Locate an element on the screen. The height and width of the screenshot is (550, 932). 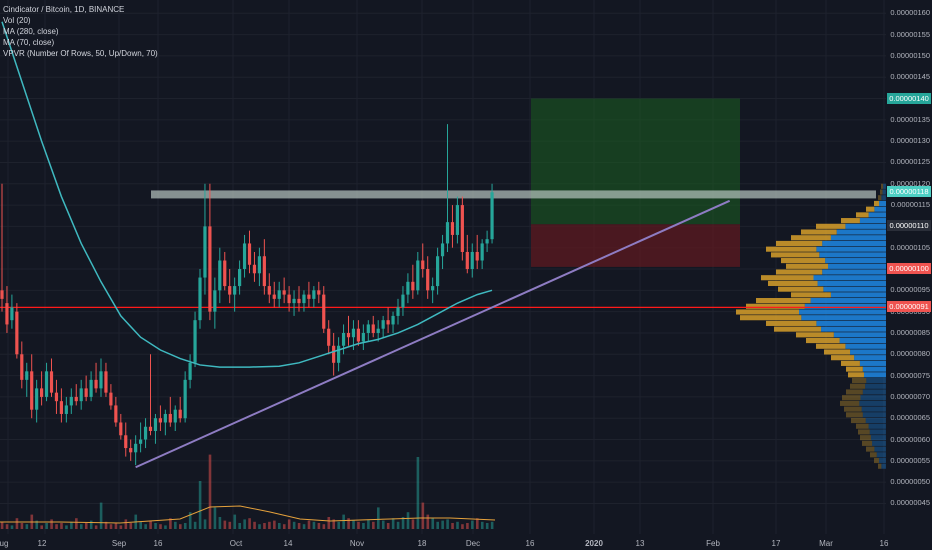
price-tick-label: 0.00000150 is located at coordinates (910, 55).